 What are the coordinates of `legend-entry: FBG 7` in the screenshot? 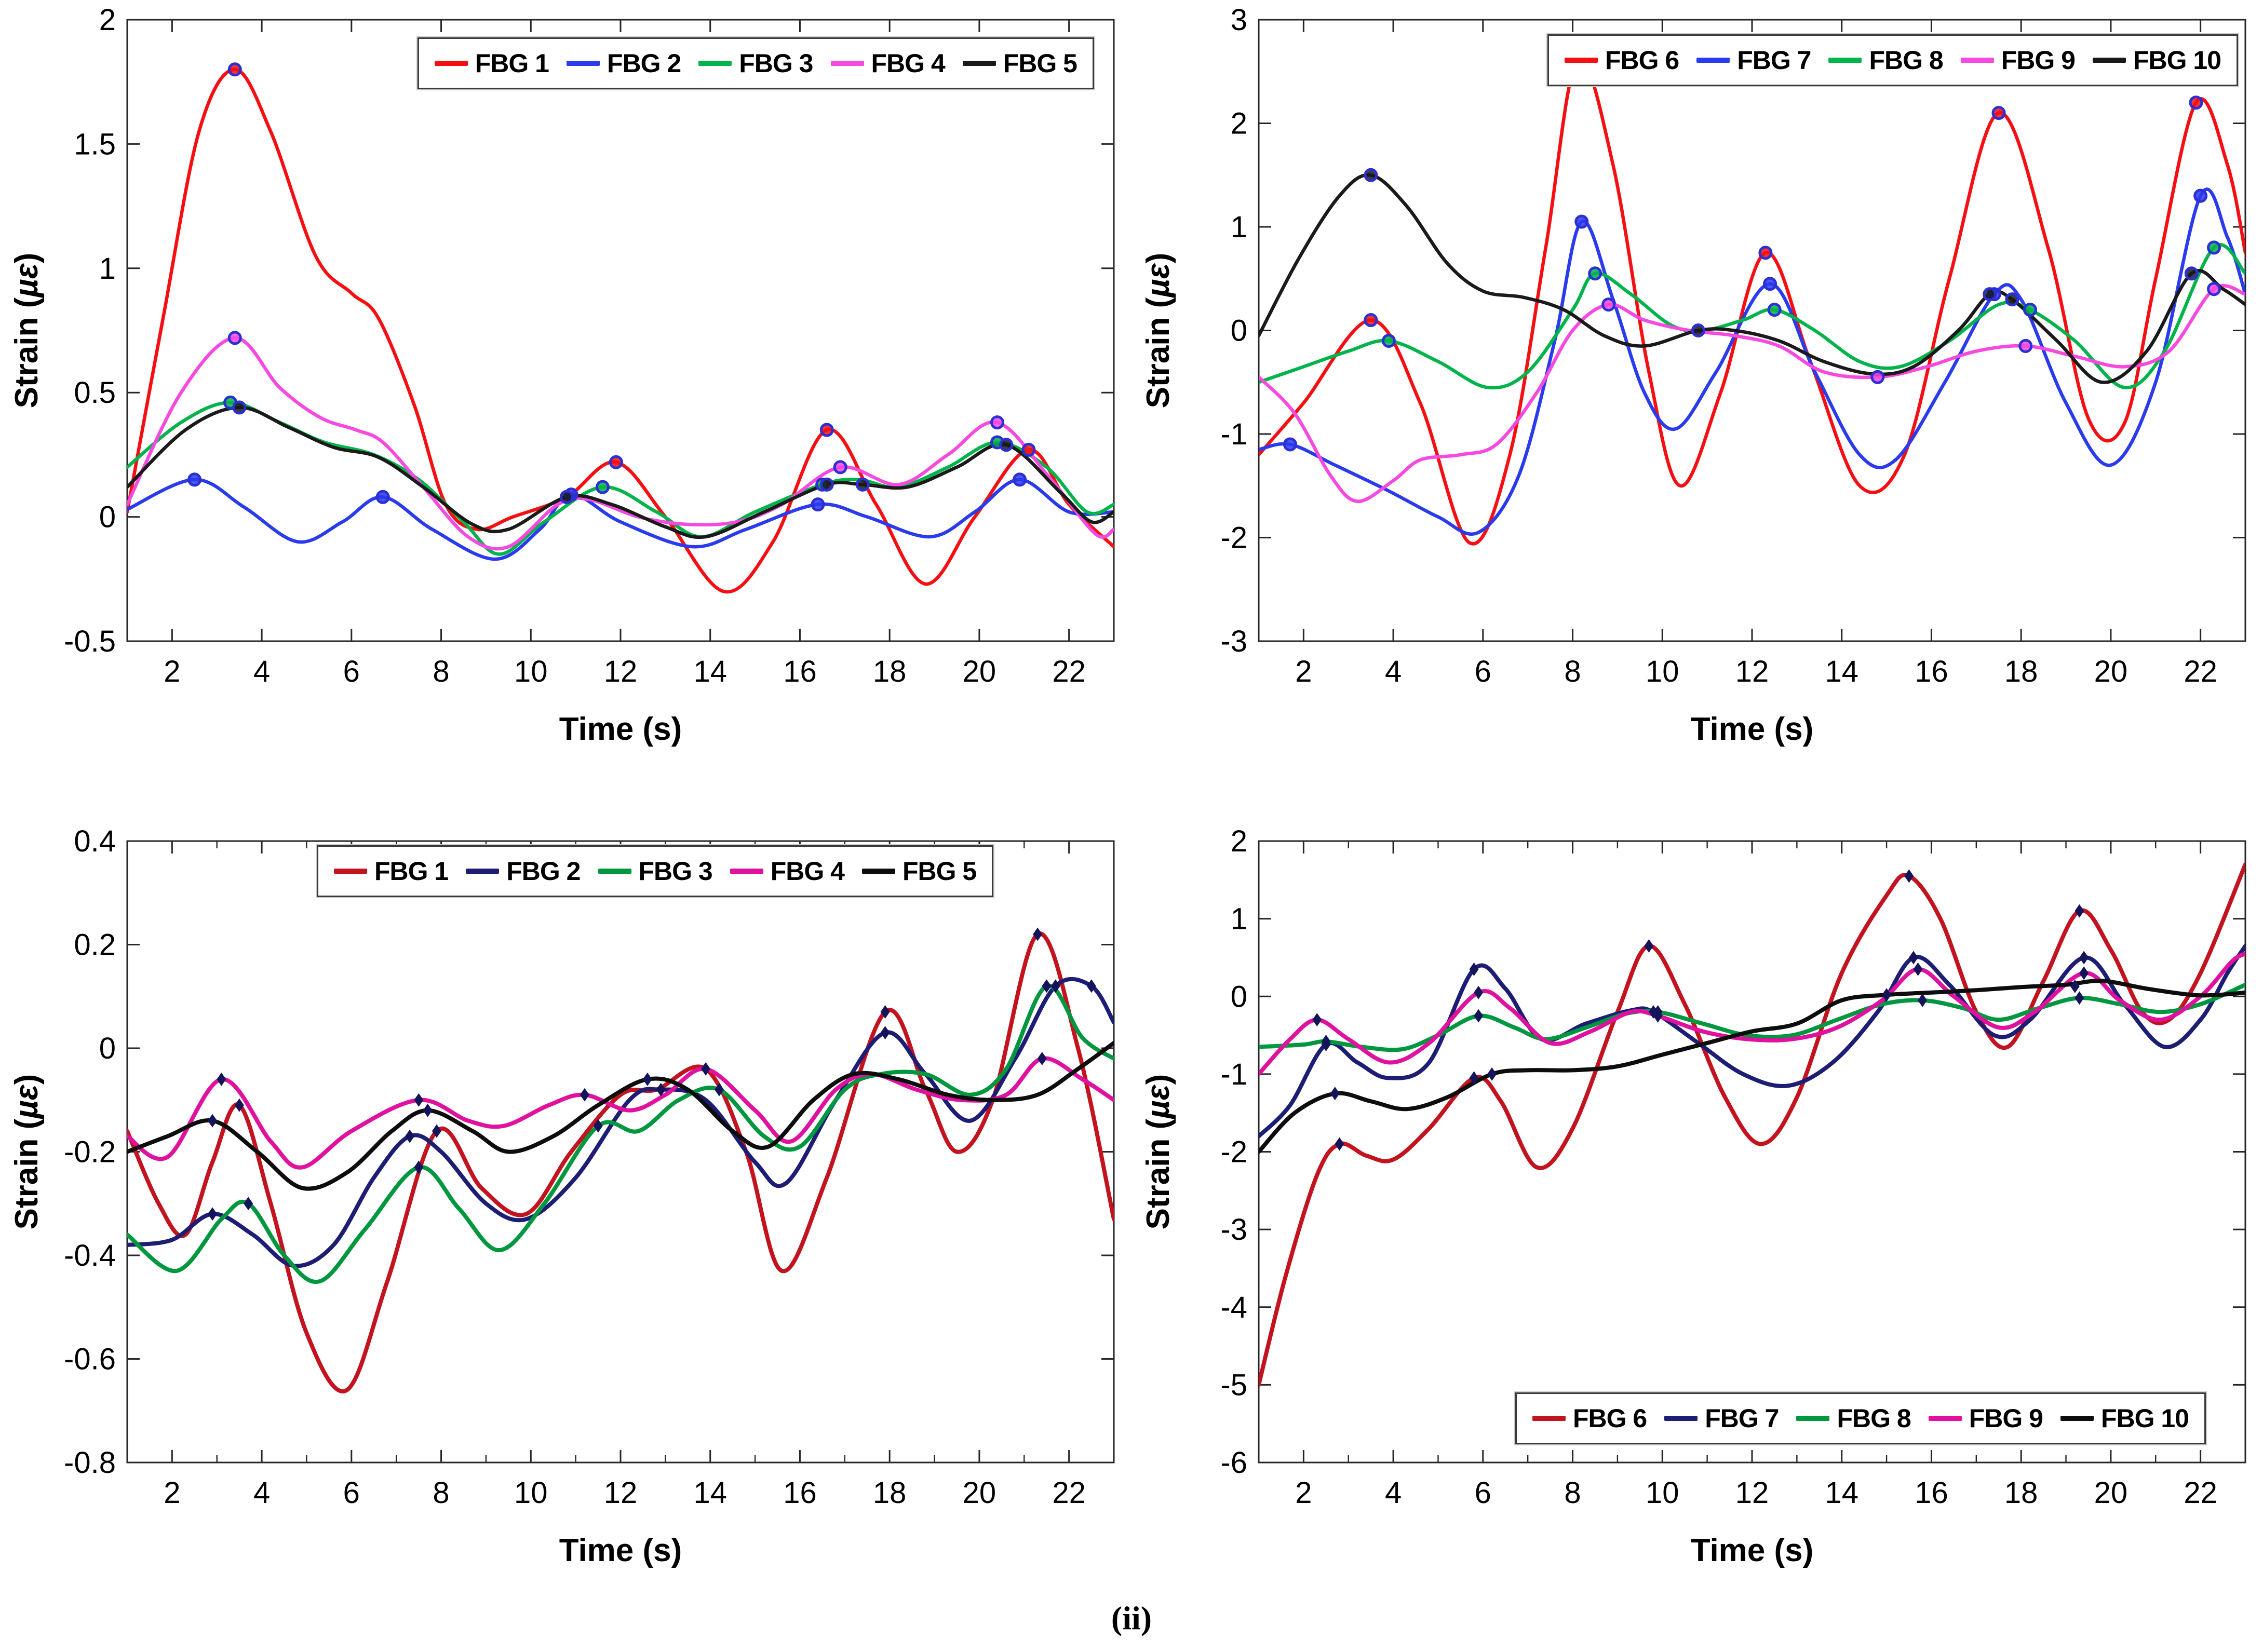 It's located at (1721, 1418).